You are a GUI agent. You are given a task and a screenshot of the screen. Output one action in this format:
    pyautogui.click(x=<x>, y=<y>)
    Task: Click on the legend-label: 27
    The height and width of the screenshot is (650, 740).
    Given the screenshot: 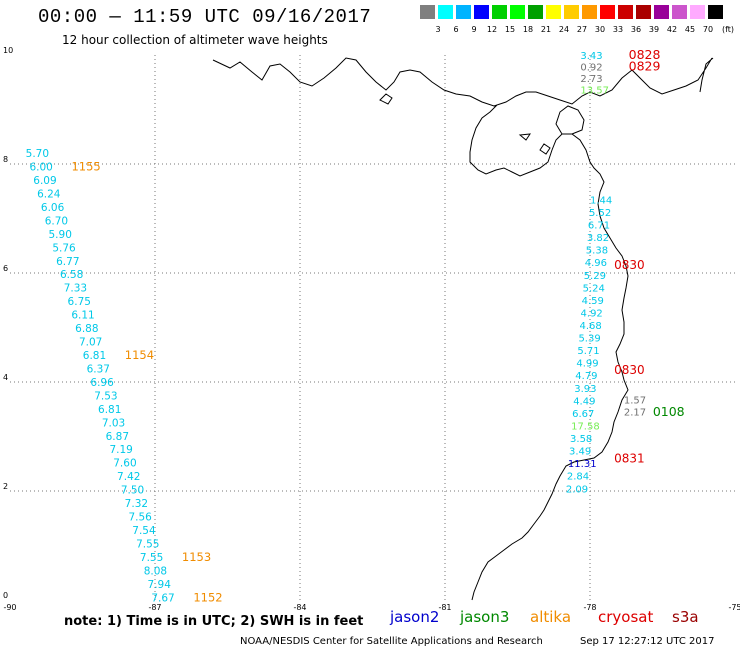 What is the action you would take?
    pyautogui.click(x=582, y=29)
    